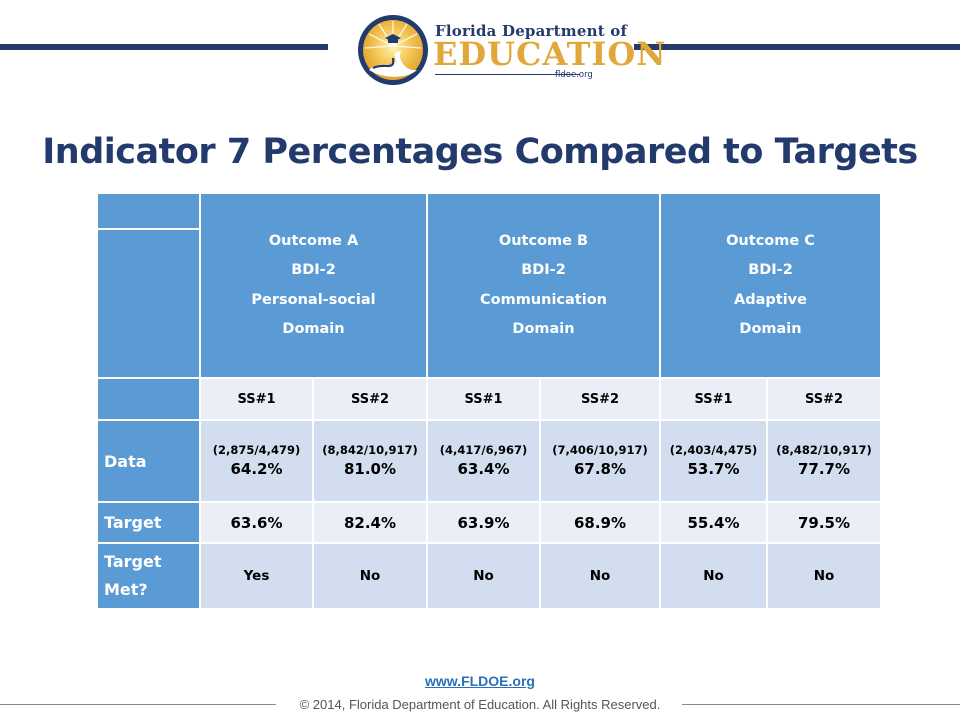 This screenshot has height=720, width=960. What do you see at coordinates (797, 47) in the screenshot?
I see `header-rule-right` at bounding box center [797, 47].